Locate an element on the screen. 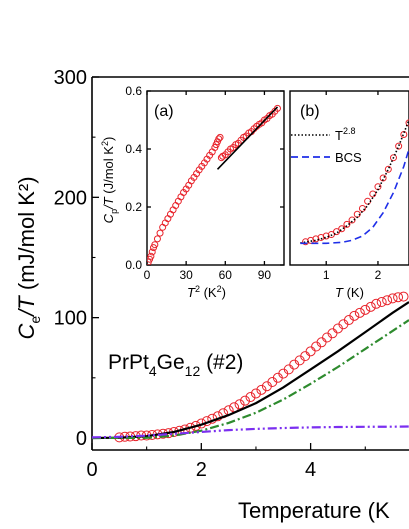  inset-a-ytick-label: 0.0 is located at coordinates (133, 265).